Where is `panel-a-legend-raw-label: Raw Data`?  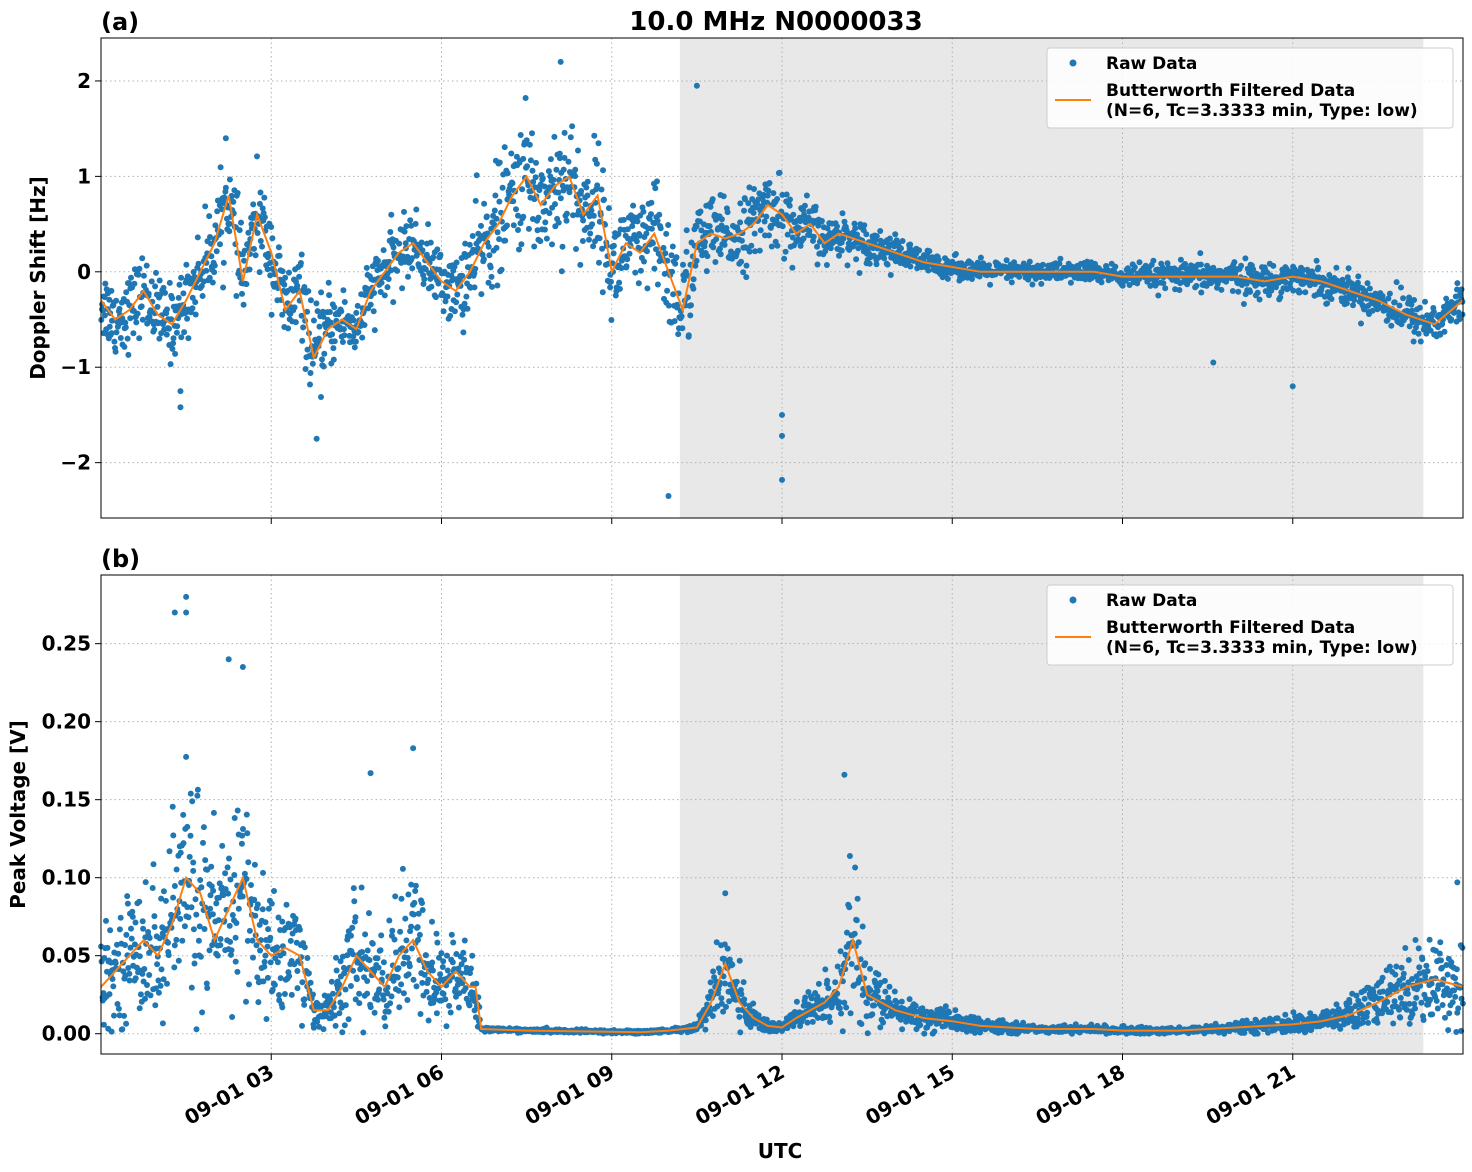 panel-a-legend-raw-label: Raw Data is located at coordinates (1151, 64).